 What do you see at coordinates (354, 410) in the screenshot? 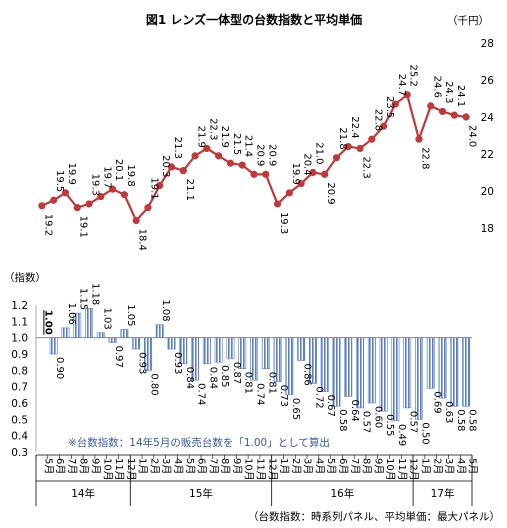
I see `bar-data-label: 0.64` at bounding box center [354, 410].